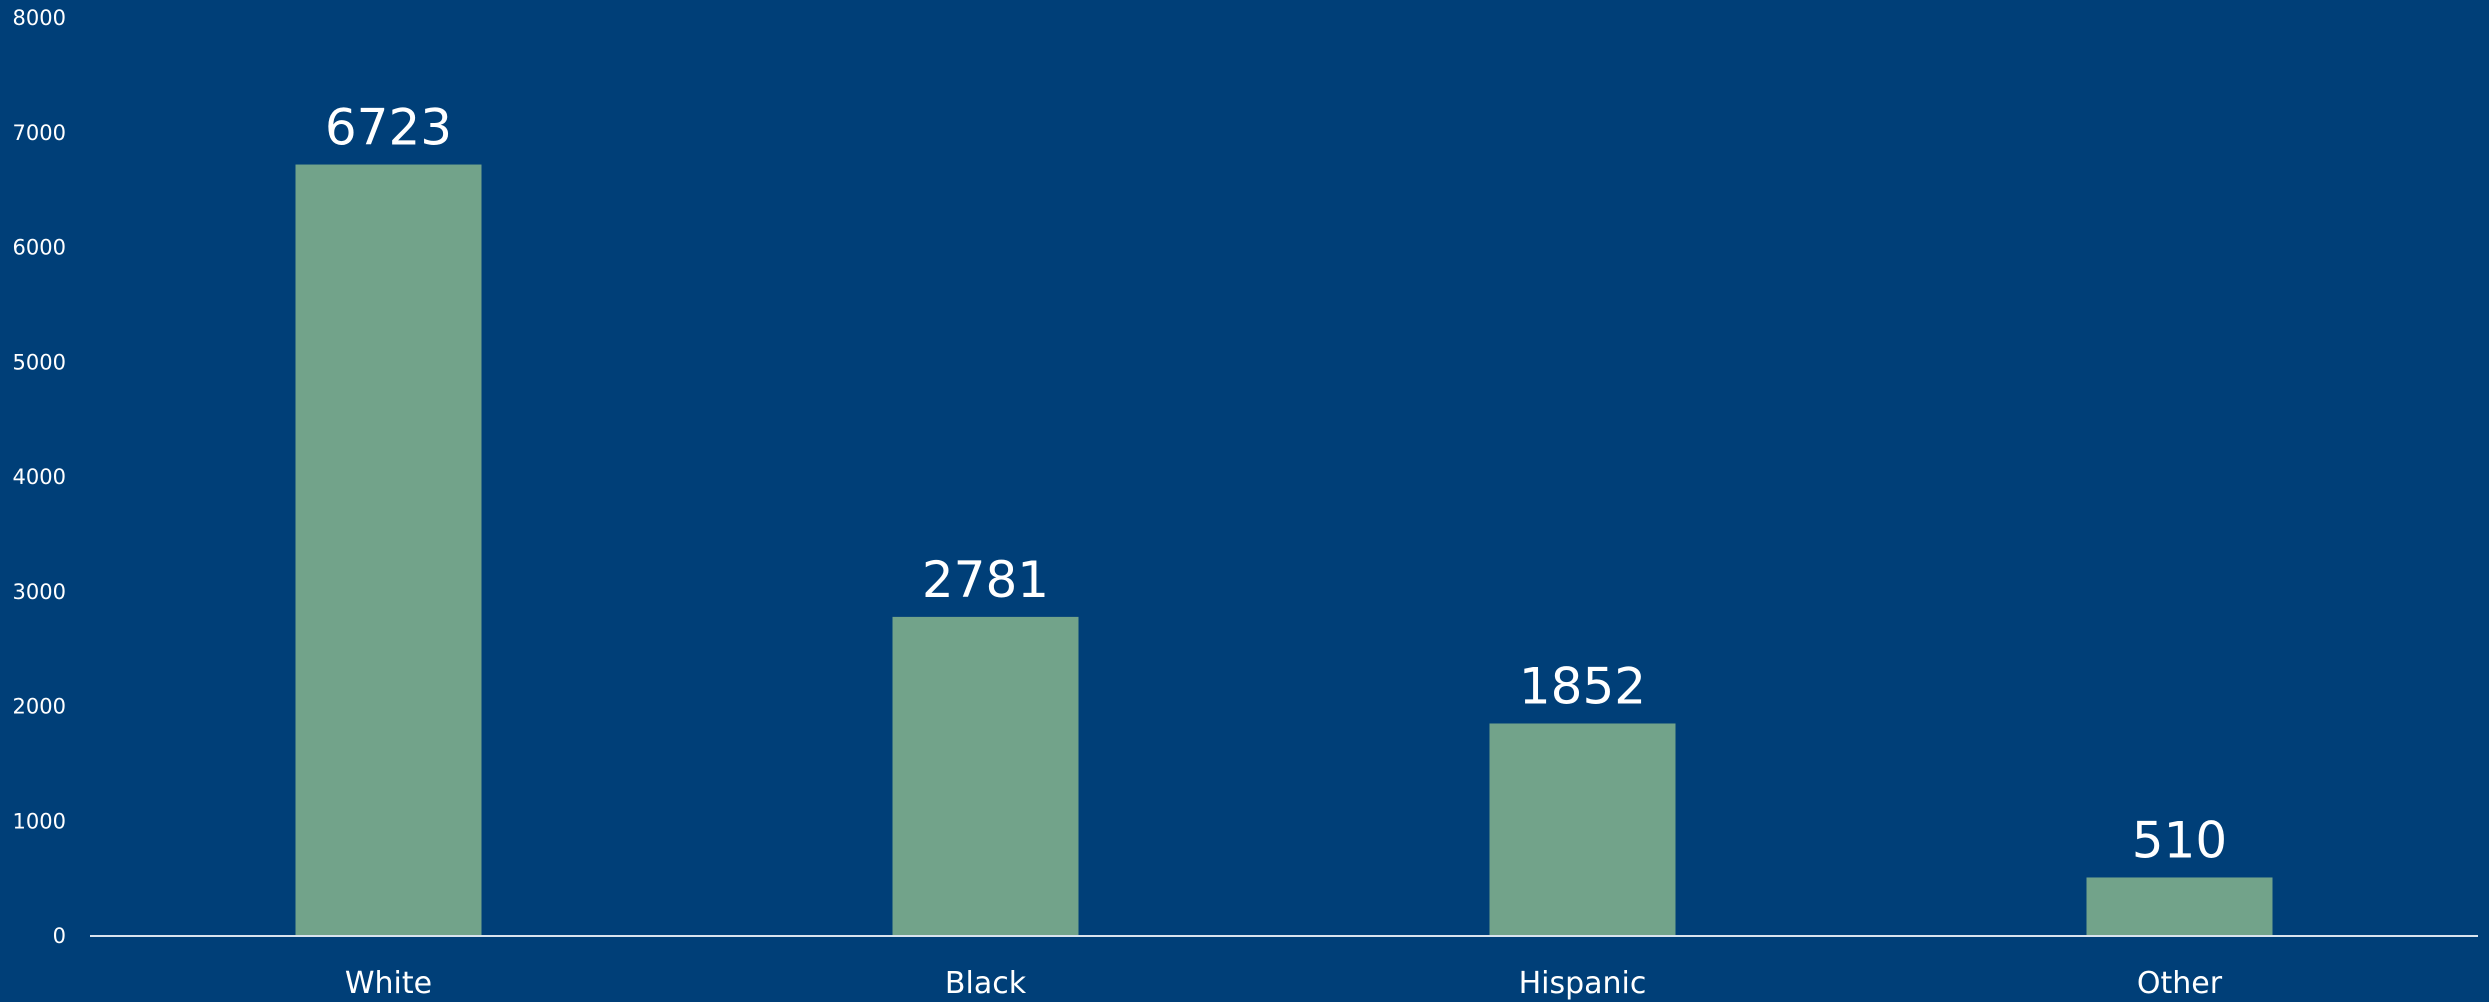 Image resolution: width=2489 pixels, height=1002 pixels. I want to click on y-tick-label: 7000, so click(39, 133).